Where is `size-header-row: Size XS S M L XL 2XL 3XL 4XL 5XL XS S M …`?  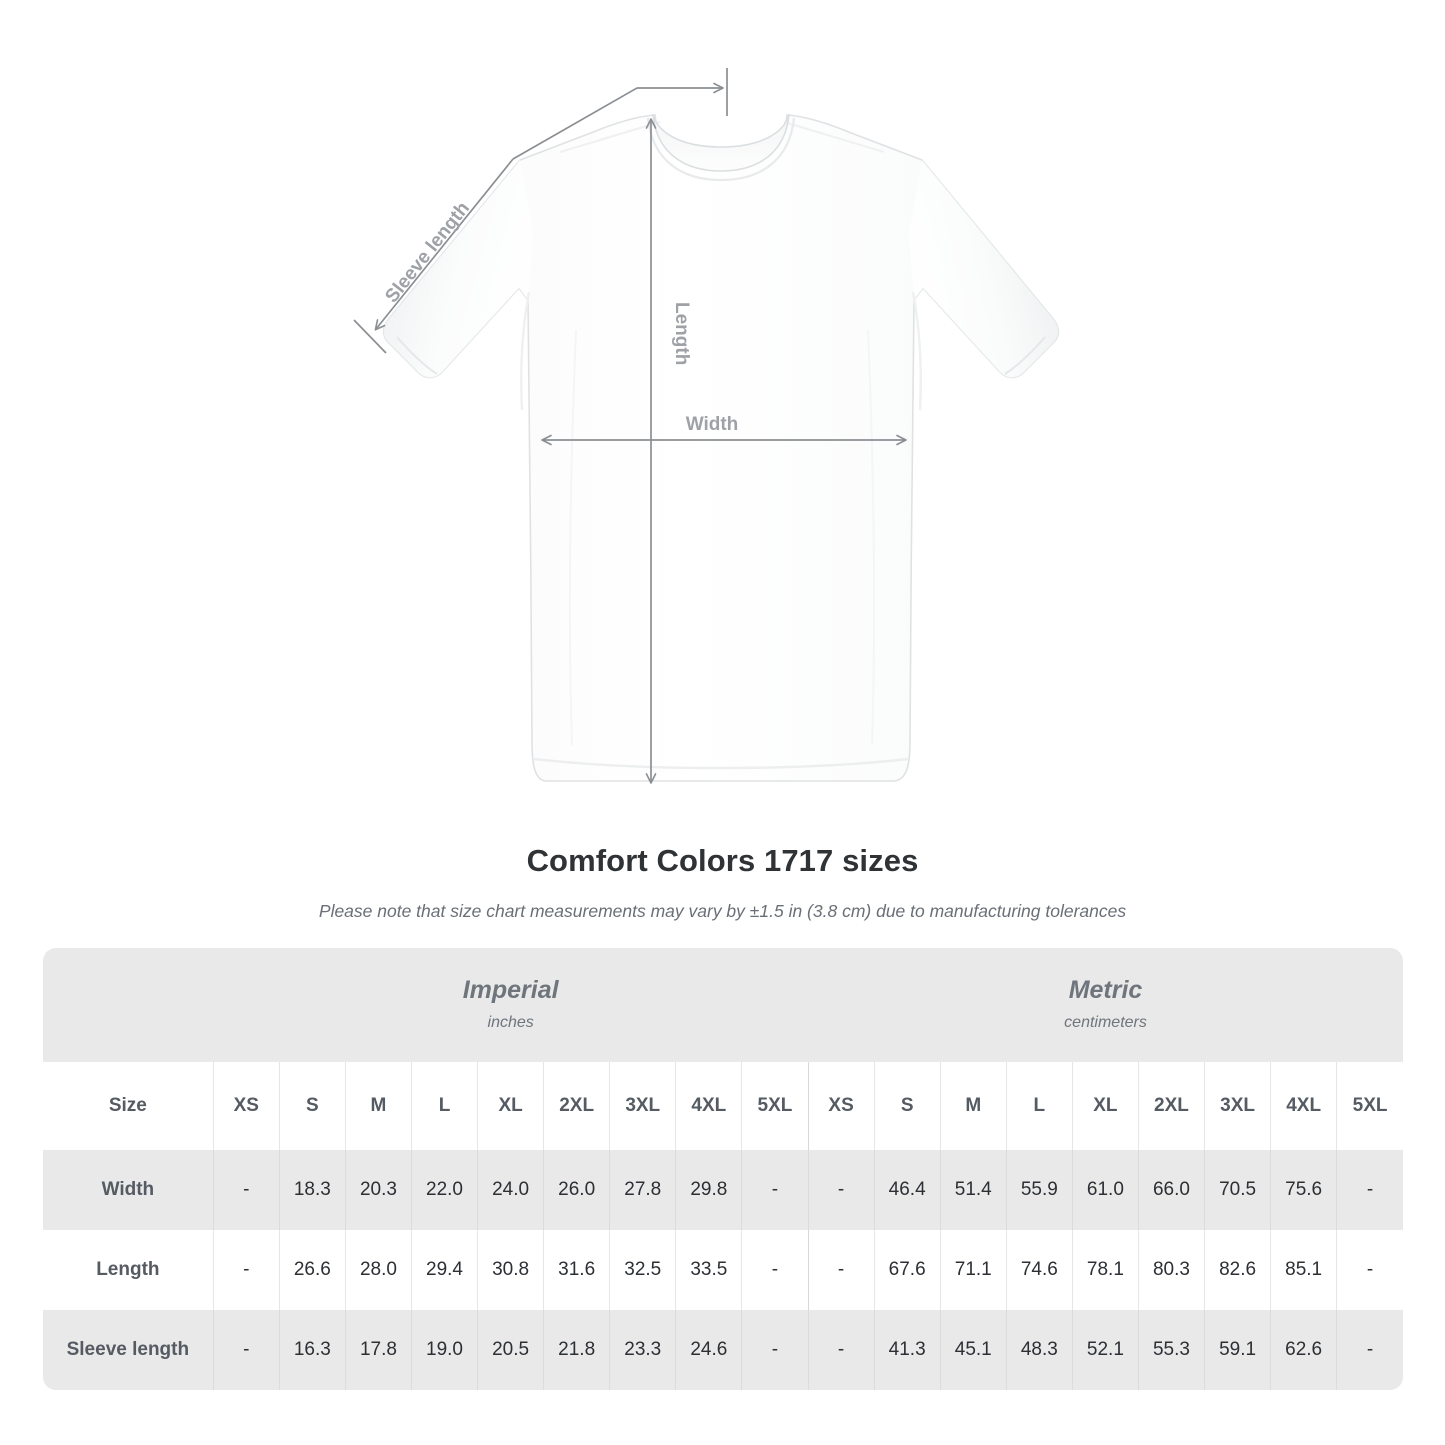
size-header-row: Size XS S M L XL 2XL 3XL 4XL 5XL XS S M … is located at coordinates (723, 1106).